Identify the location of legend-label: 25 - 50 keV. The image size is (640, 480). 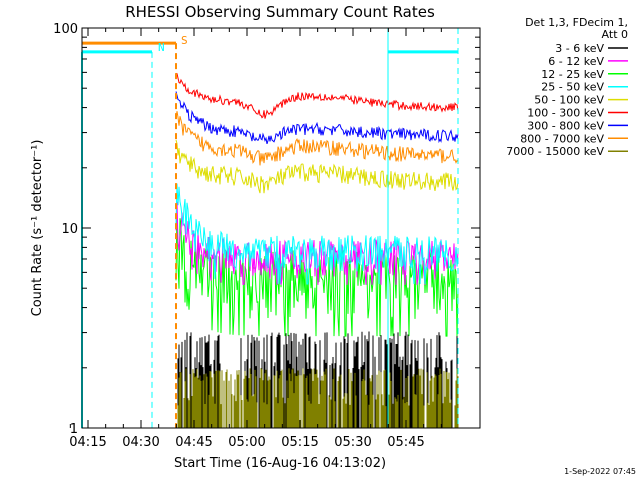
(572, 87).